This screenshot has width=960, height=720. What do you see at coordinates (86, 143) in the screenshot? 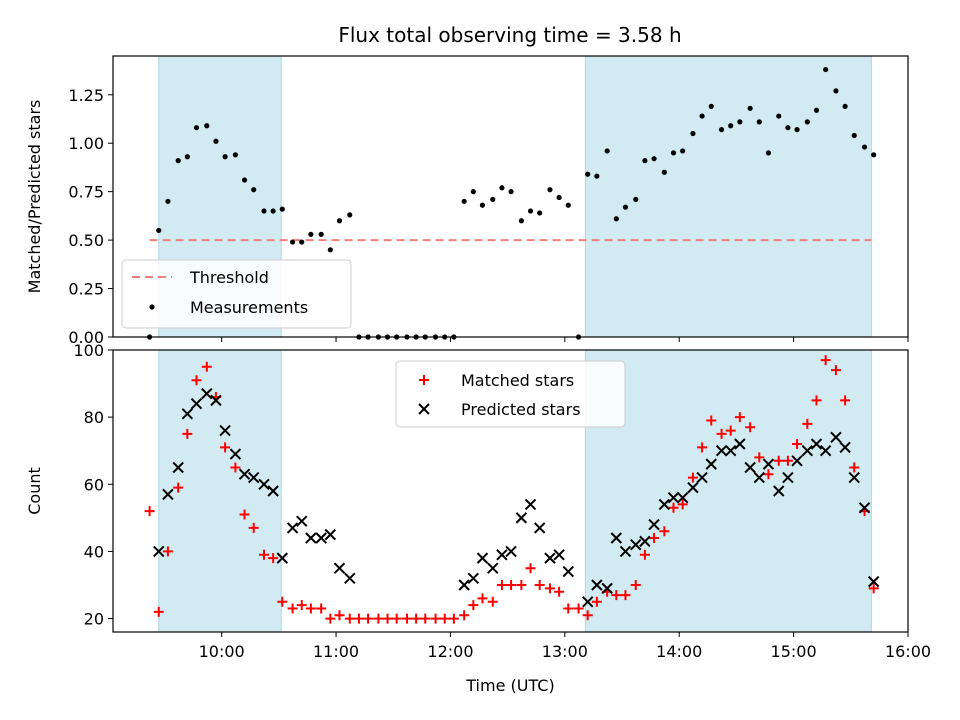
I see `y-tick-label: 1.00` at bounding box center [86, 143].